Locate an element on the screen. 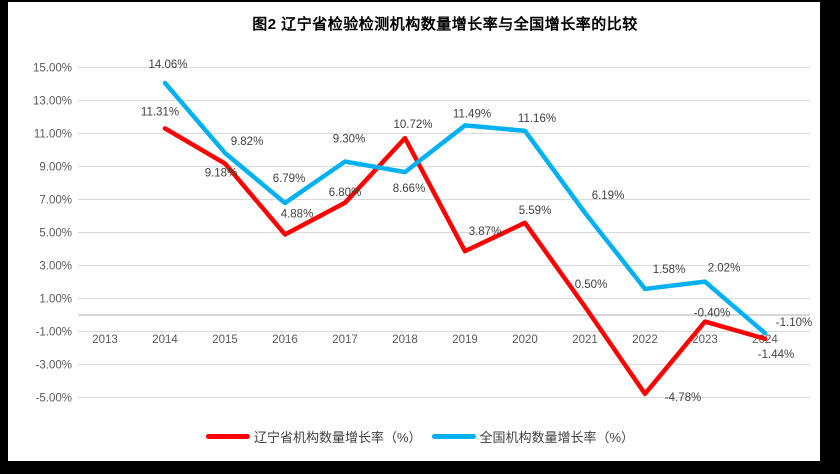 This screenshot has height=474, width=840. legend-series-label: 全国机构数量增长率（%） is located at coordinates (557, 437).